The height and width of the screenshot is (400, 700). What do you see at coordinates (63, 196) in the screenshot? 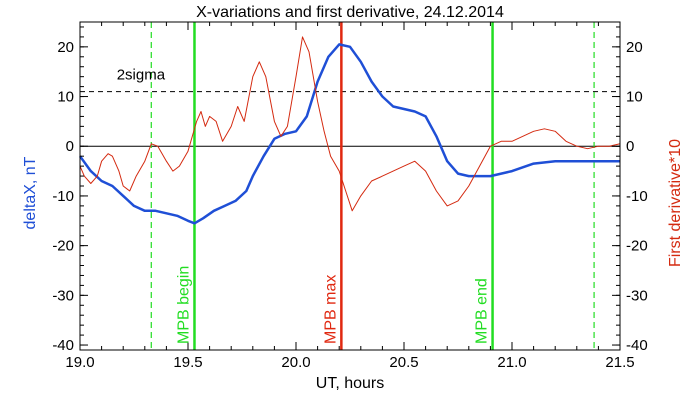
I see `y-tick-label-left: -10` at bounding box center [63, 196].